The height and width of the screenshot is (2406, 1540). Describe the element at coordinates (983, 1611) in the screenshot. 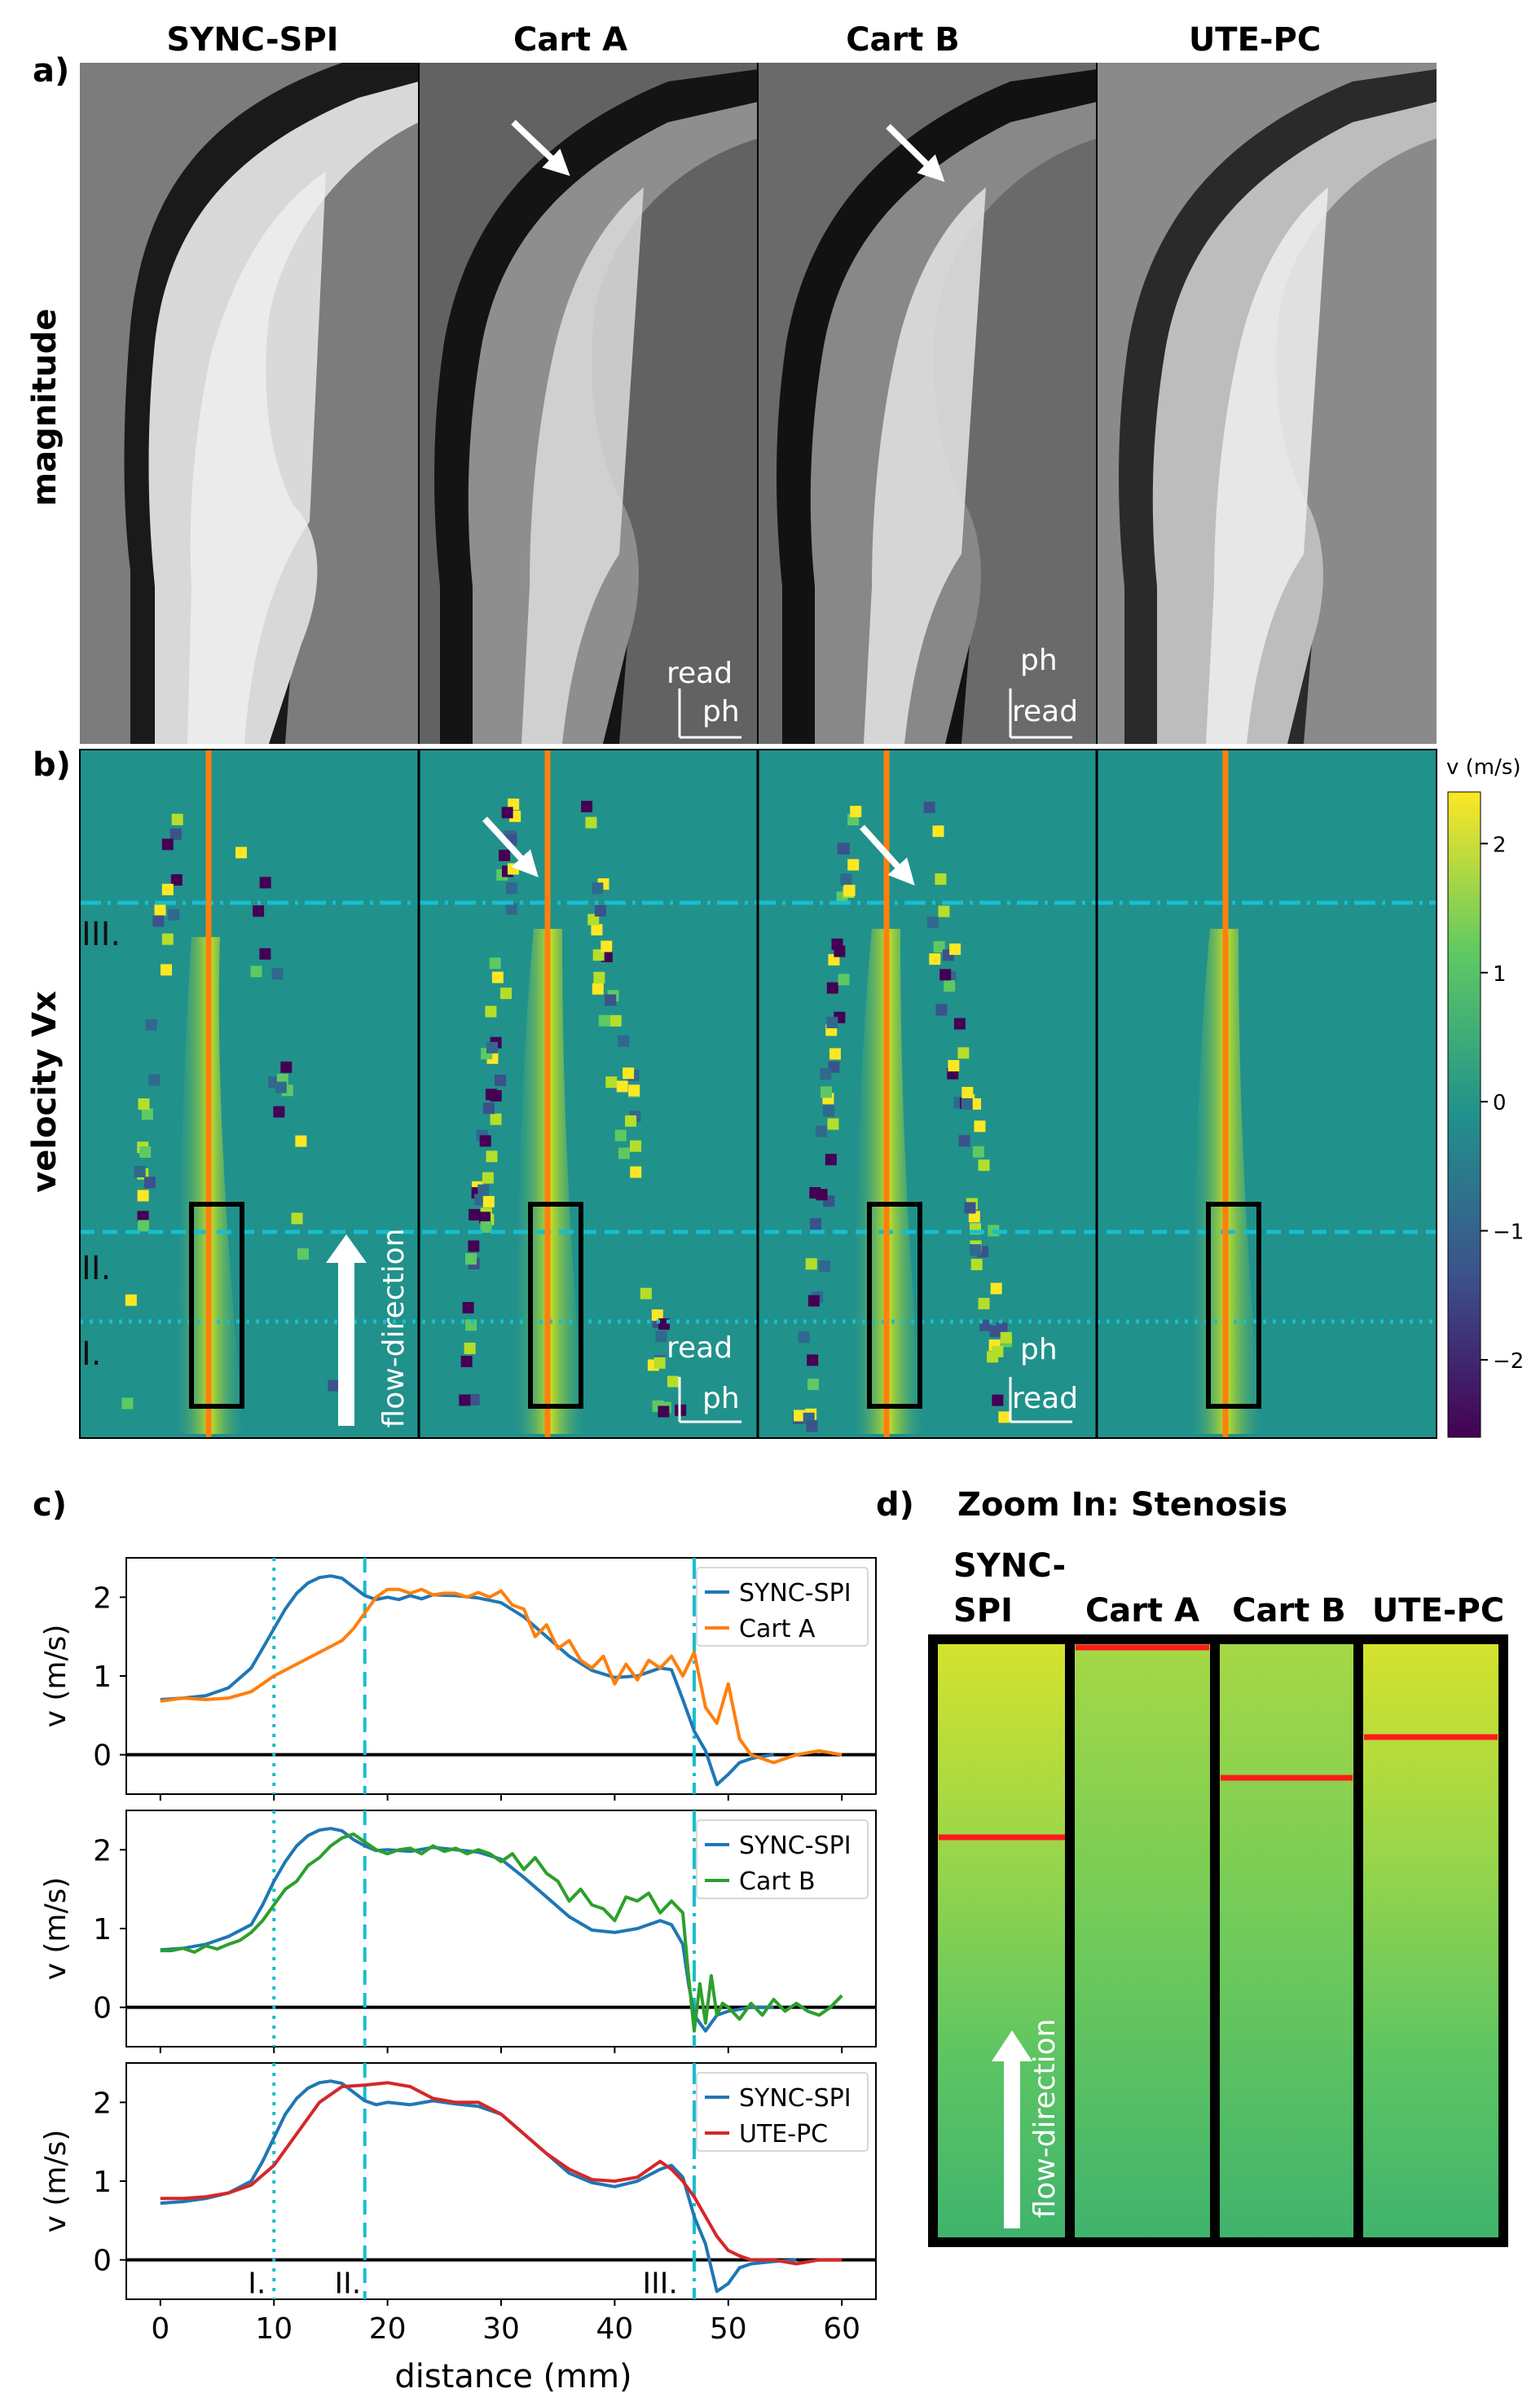

I see `zoom-col-sync-line2: SPI` at that location.